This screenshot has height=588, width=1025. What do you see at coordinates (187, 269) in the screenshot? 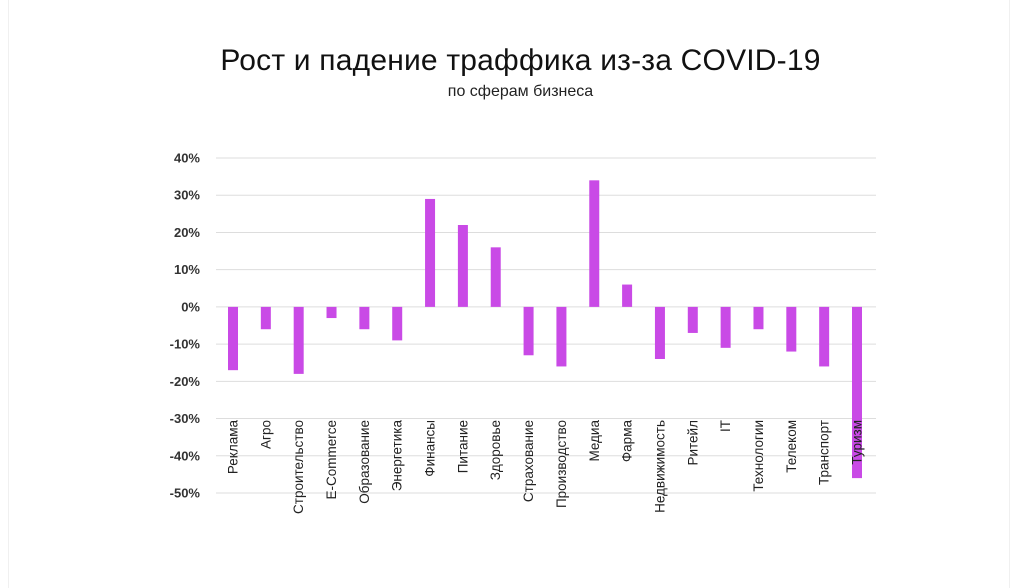
I see `y-tick-label: 10%` at bounding box center [187, 269].